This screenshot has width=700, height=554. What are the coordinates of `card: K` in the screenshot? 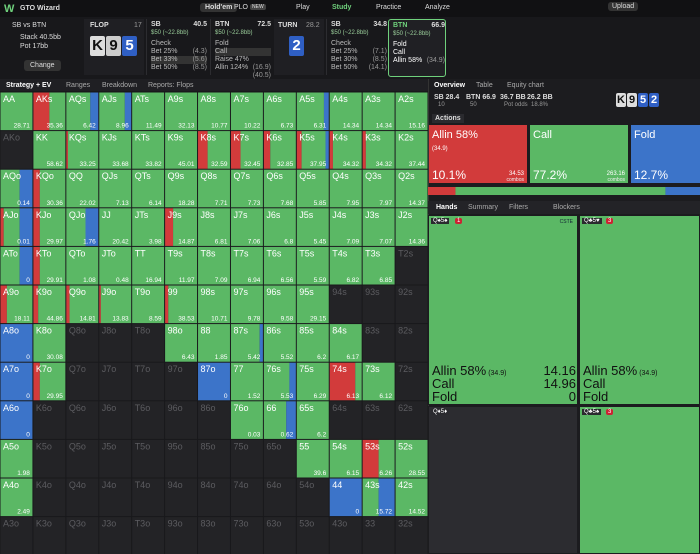 It's located at (97, 46).